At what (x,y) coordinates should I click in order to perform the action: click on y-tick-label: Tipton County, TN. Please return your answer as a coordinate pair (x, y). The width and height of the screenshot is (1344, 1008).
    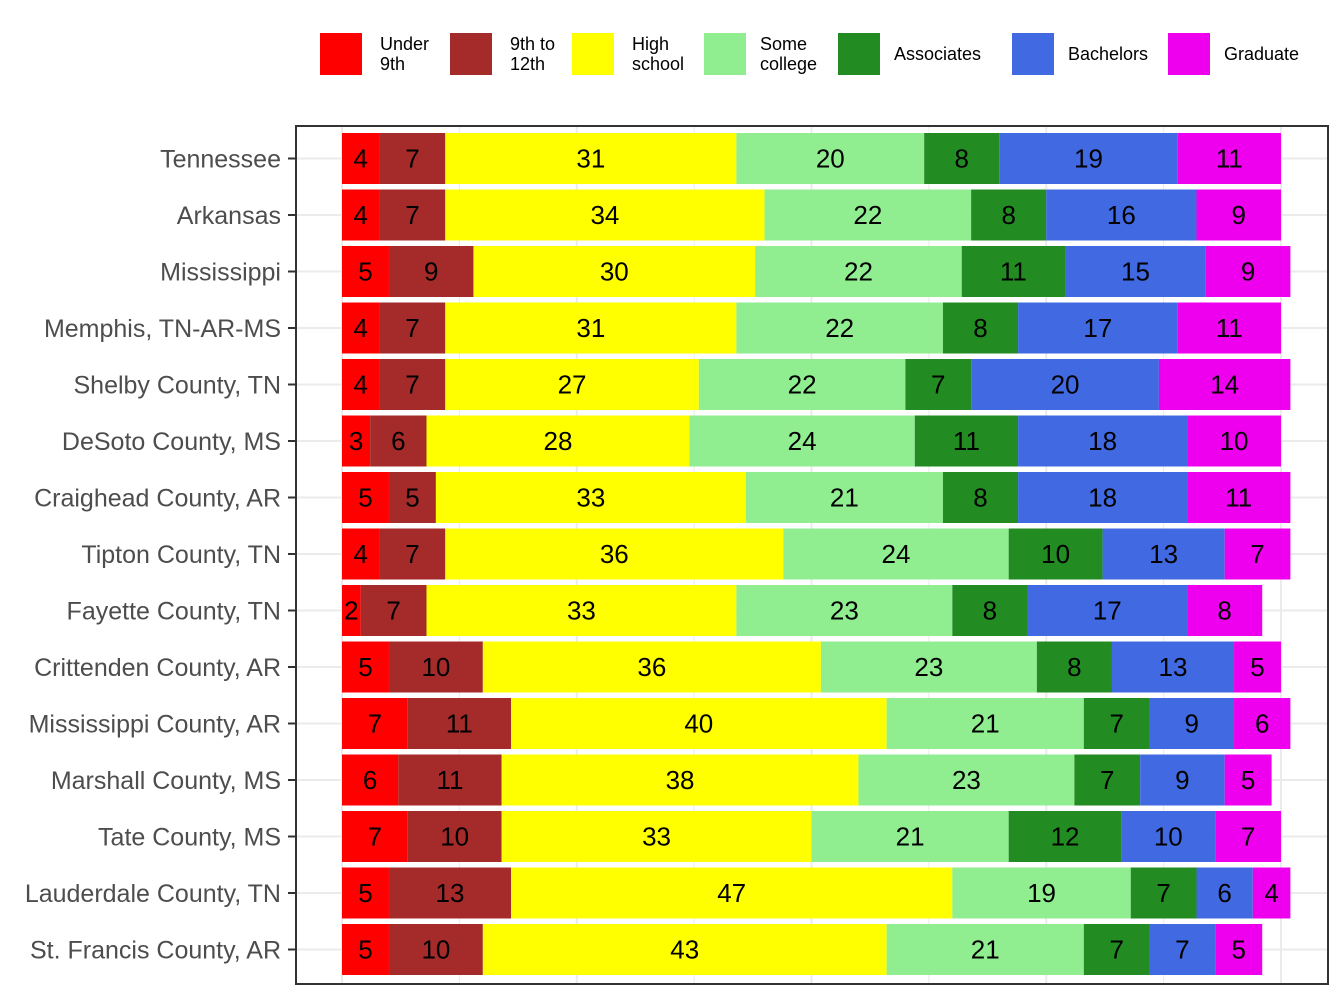
    Looking at the image, I should click on (181, 555).